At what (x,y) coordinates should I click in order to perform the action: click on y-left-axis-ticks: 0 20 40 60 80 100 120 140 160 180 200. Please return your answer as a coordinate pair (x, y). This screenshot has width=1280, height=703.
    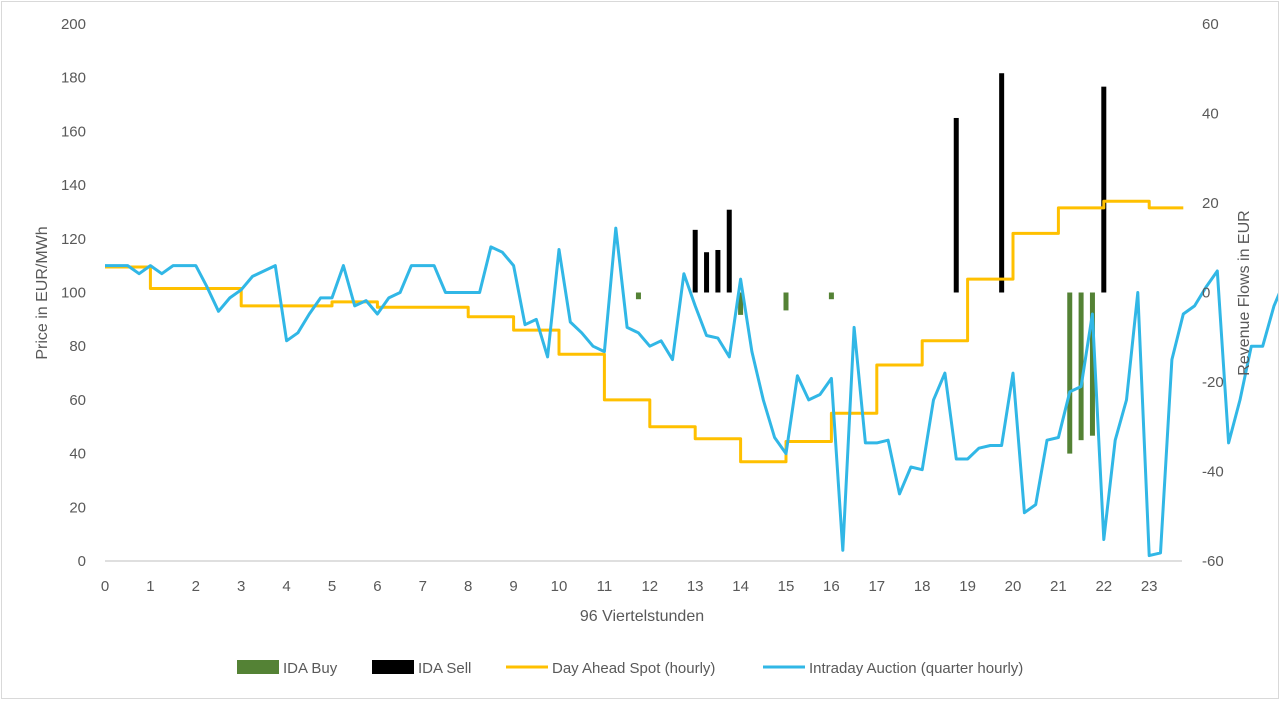
    Looking at the image, I should click on (73, 293).